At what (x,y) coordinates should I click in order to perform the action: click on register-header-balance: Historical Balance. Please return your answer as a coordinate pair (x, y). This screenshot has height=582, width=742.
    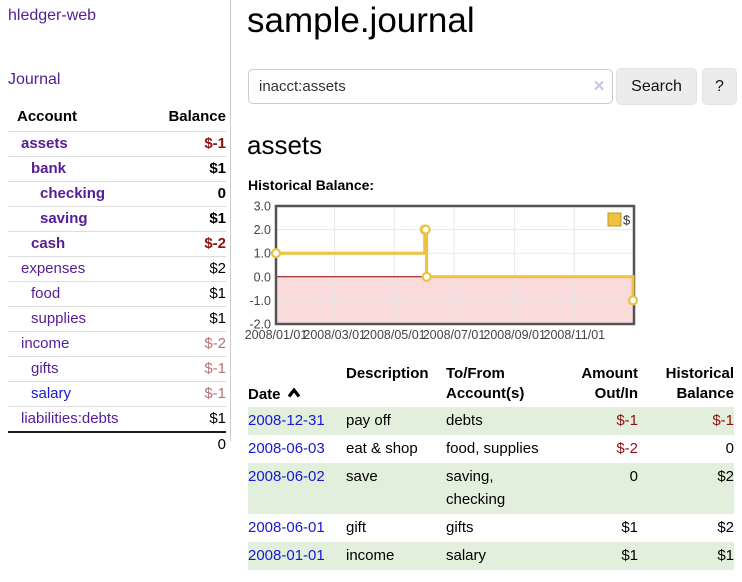
    Looking at the image, I should click on (699, 383).